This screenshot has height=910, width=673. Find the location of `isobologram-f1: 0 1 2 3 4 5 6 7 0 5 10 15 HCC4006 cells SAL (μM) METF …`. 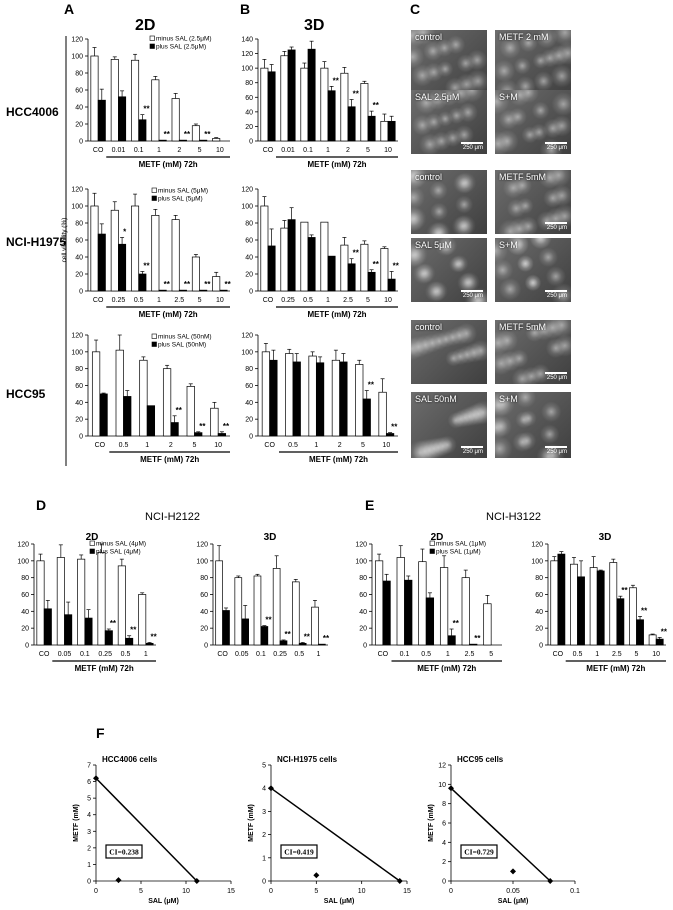

isobologram-f1: 0 1 2 3 4 5 6 7 0 5 10 15 HCC4006 cells SAL (μM) METF … is located at coordinates (154, 830).